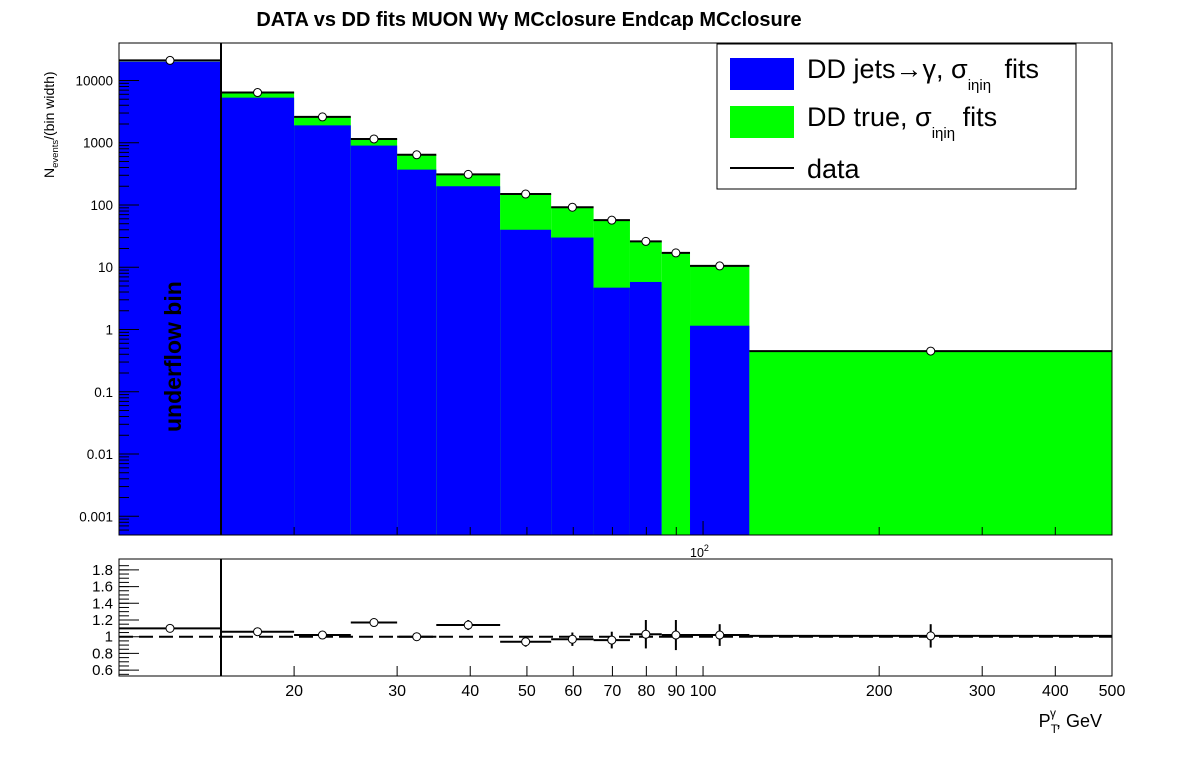 This screenshot has height=774, width=1196. What do you see at coordinates (94, 80) in the screenshot?
I see `y-tick-label-0: 10000` at bounding box center [94, 80].